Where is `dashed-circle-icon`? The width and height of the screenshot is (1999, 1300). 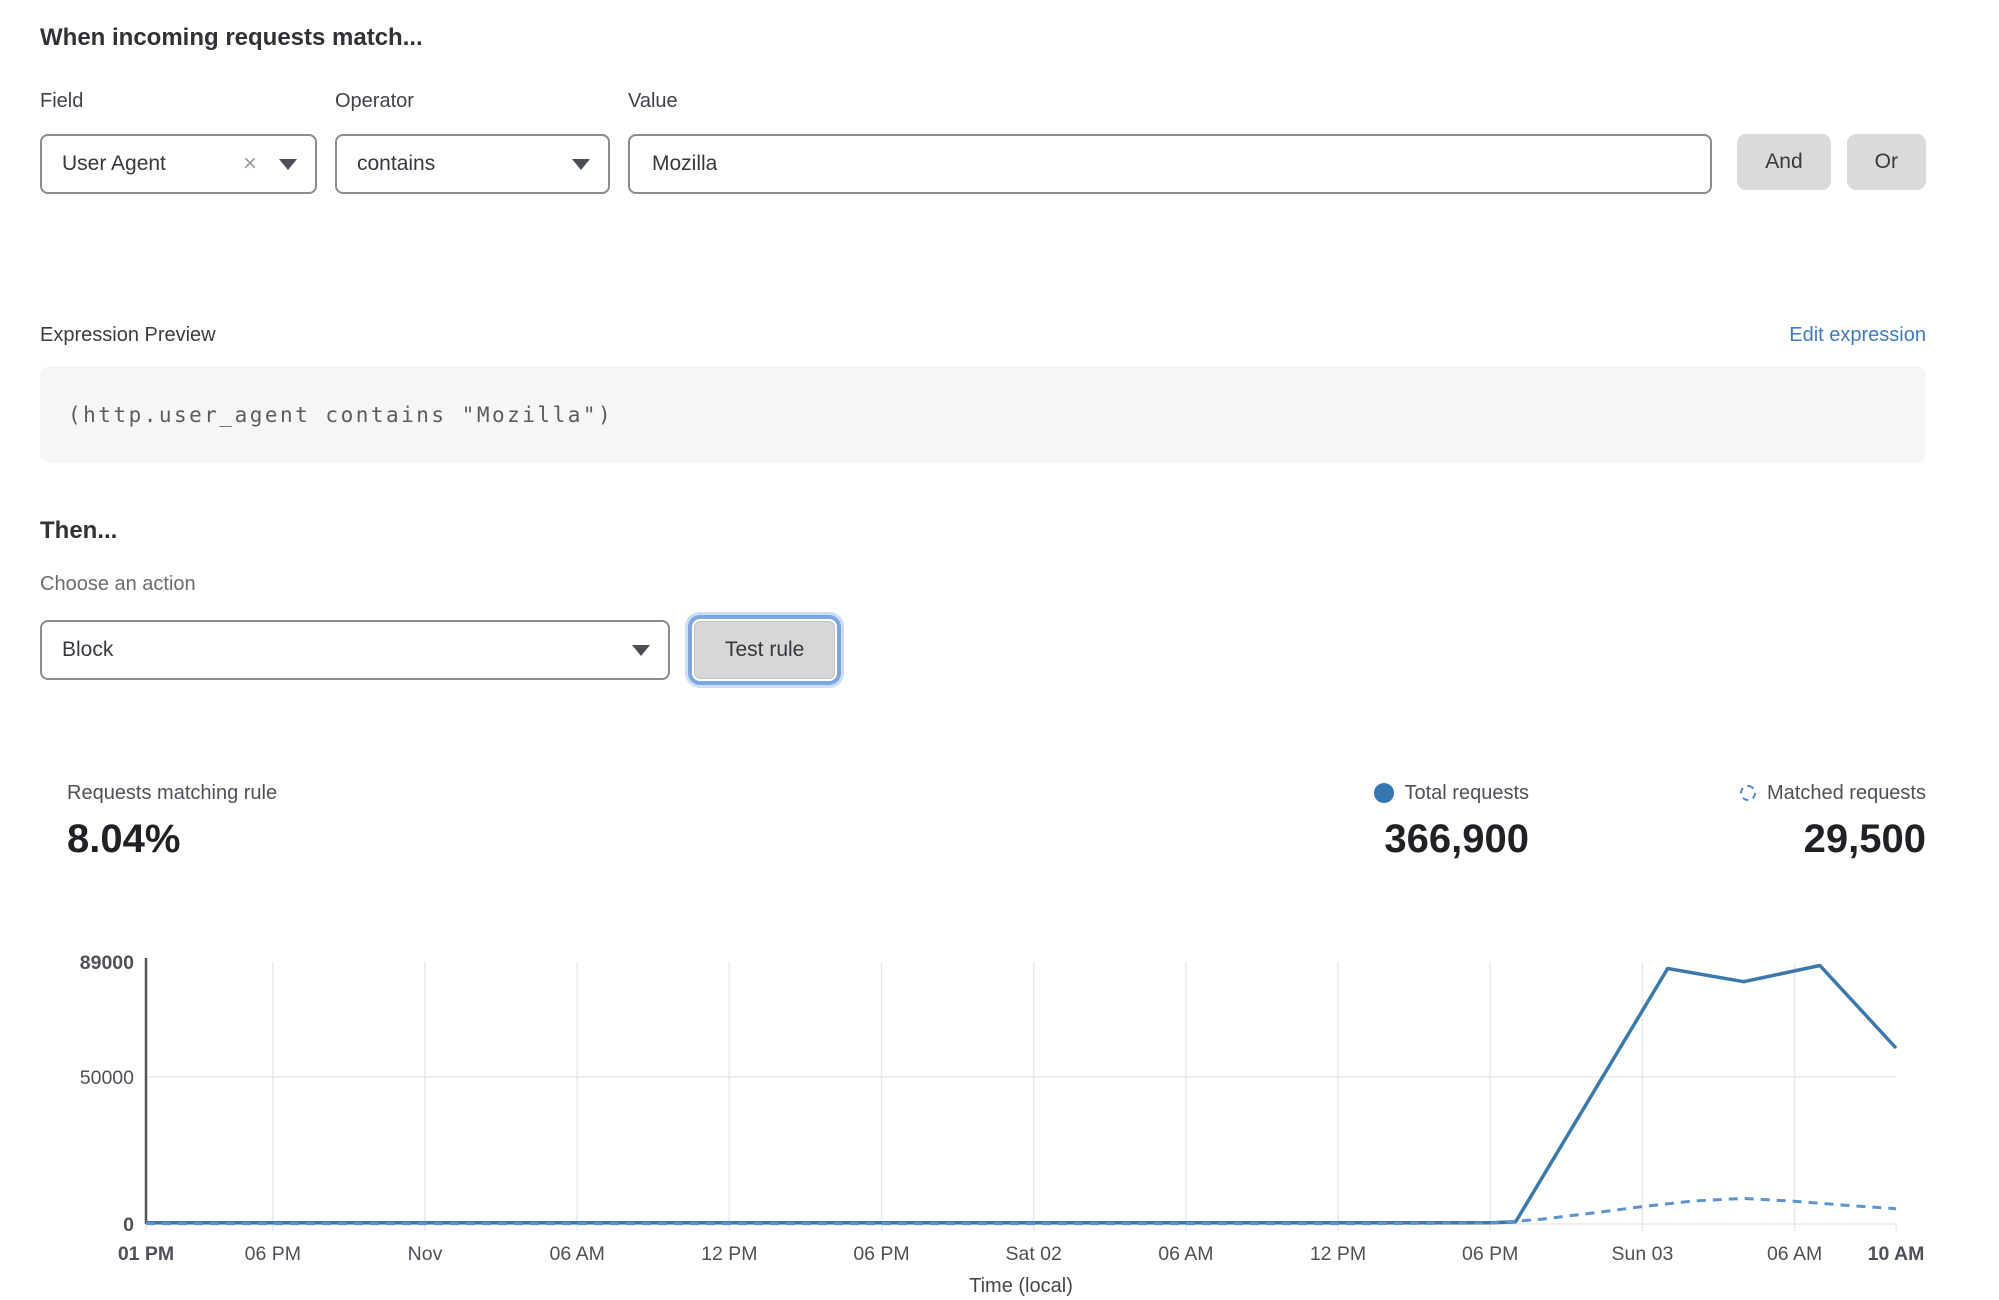
dashed-circle-icon is located at coordinates (1748, 793).